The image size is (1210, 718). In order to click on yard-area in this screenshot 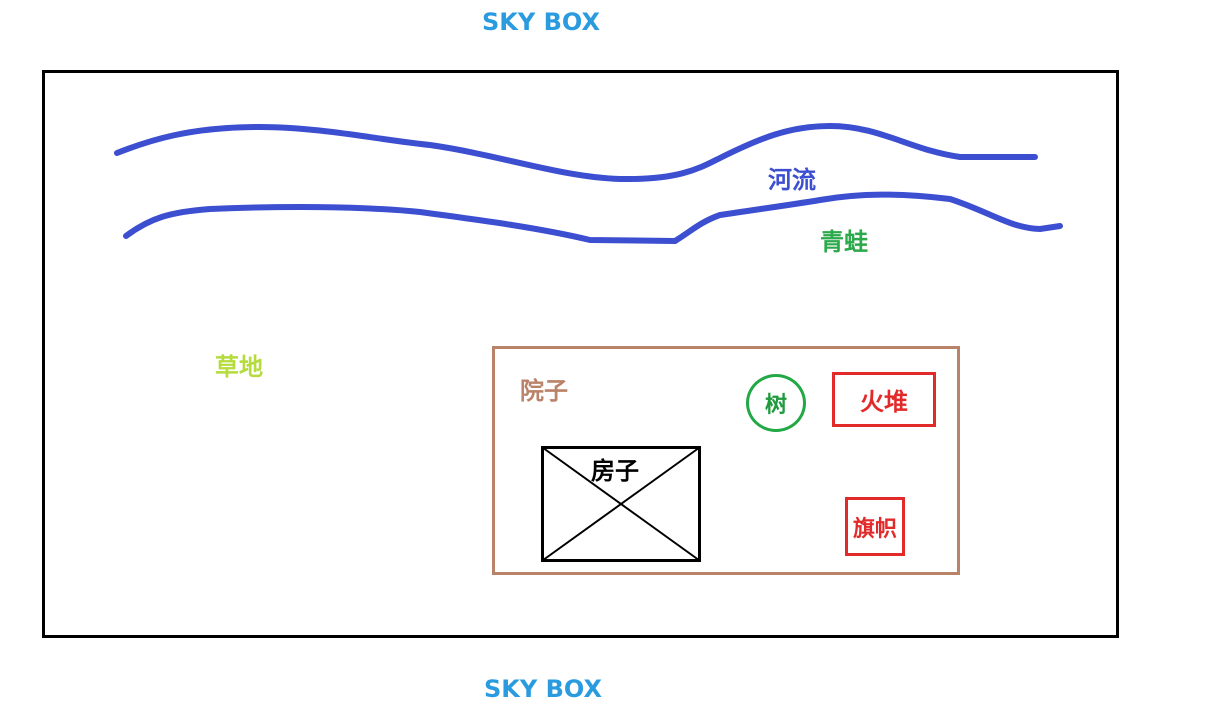, I will do `click(726, 460)`.